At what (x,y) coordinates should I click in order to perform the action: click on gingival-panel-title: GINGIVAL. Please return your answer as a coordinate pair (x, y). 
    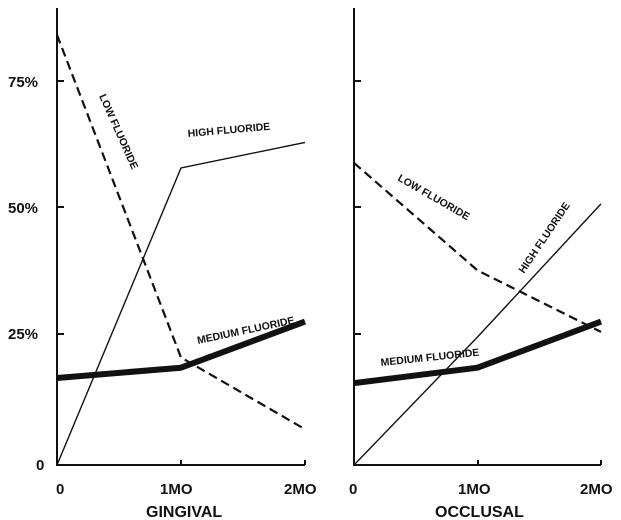
    Looking at the image, I should click on (184, 512).